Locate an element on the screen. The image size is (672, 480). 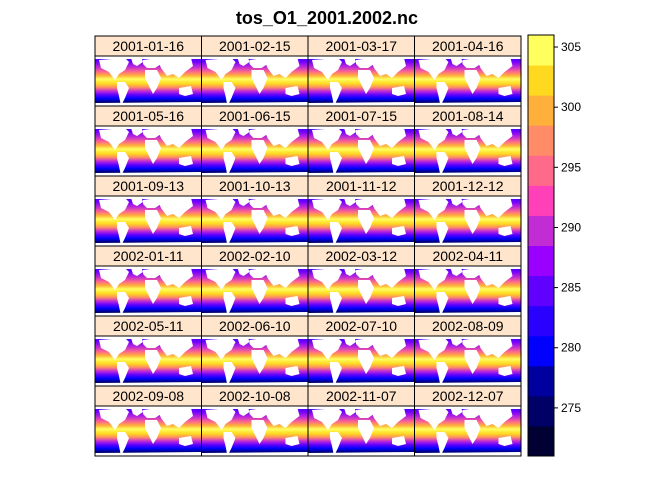
panel: 2002-09-08 is located at coordinates (148, 421).